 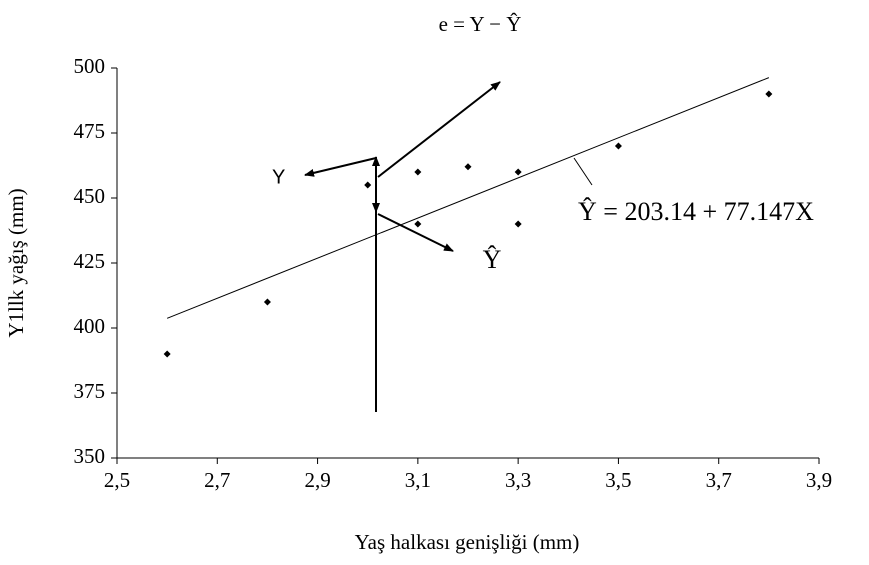 I want to click on x-tick-label: 2,9, so click(x=317, y=480).